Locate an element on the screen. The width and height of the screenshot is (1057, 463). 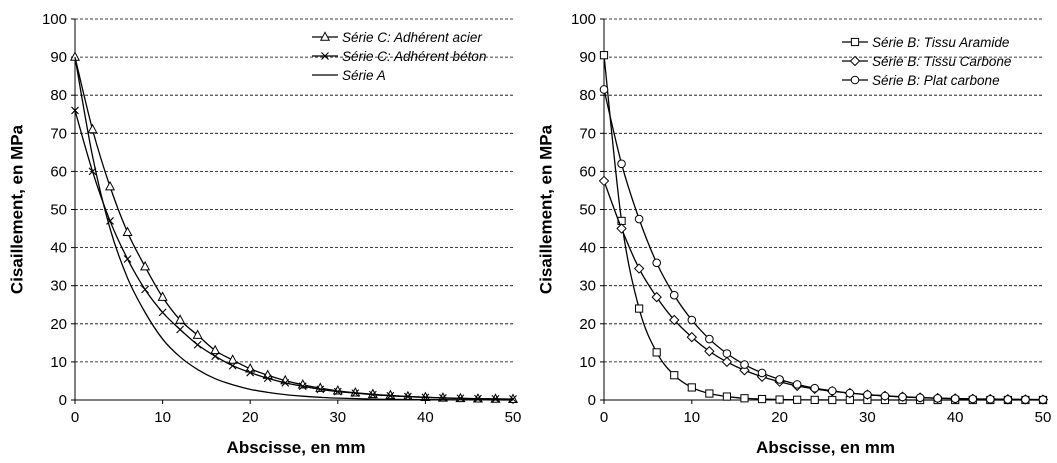
chart-1-x-tick-label: 30 is located at coordinates (337, 417).